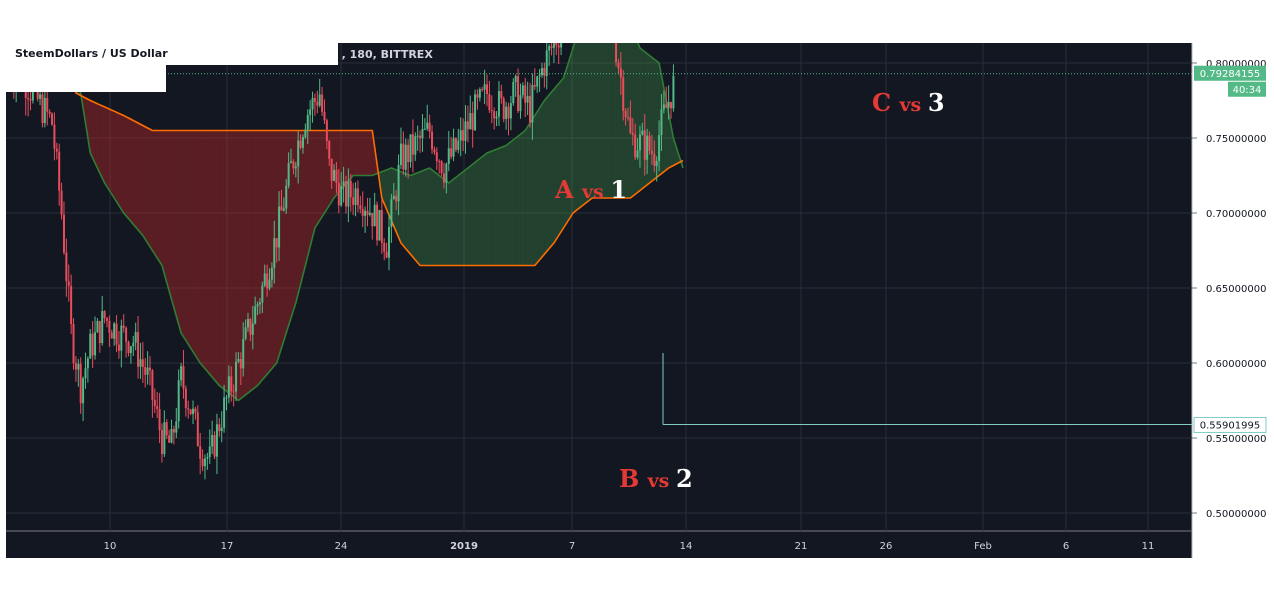  What do you see at coordinates (686, 546) in the screenshot?
I see `time-tick-label: 14` at bounding box center [686, 546].